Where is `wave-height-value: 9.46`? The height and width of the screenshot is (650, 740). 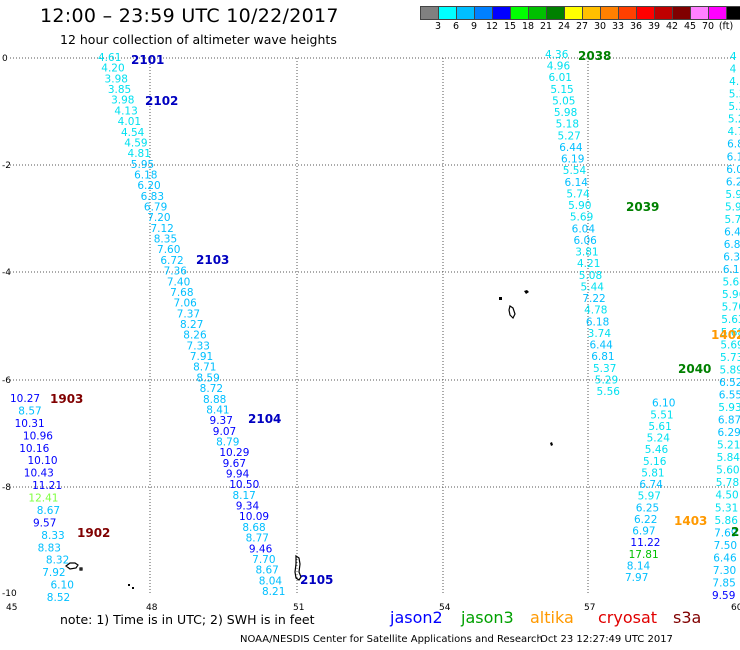 wave-height-value: 9.46 is located at coordinates (261, 549).